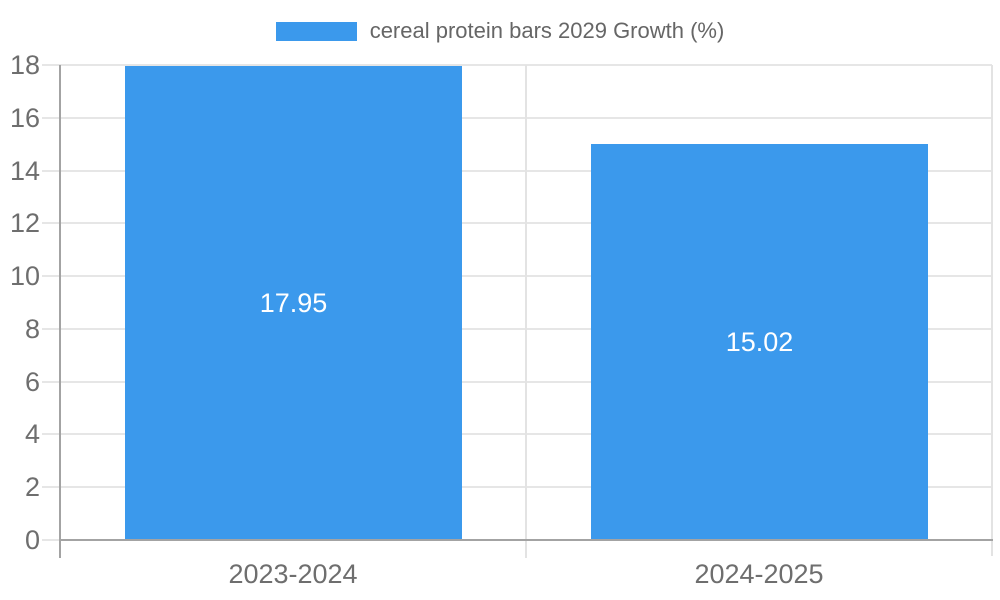 This screenshot has width=1000, height=600. What do you see at coordinates (24, 223) in the screenshot?
I see `y-tick-label: 12` at bounding box center [24, 223].